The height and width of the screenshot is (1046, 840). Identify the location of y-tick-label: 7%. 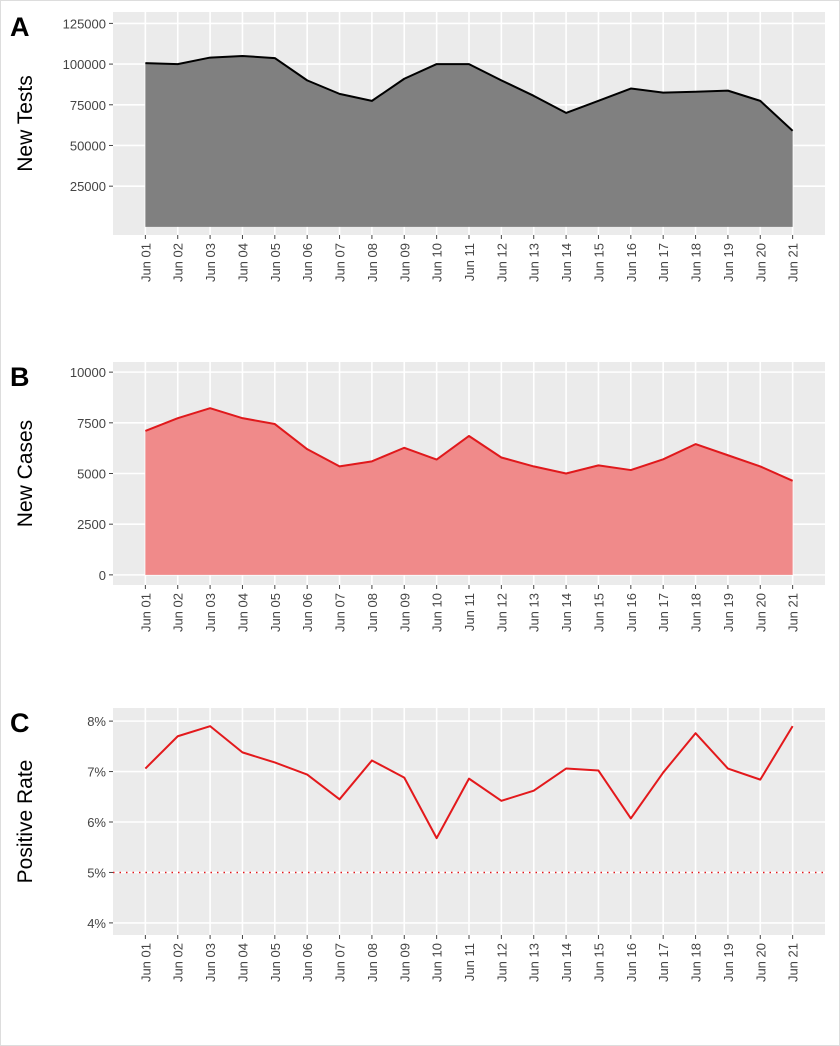
(96, 772).